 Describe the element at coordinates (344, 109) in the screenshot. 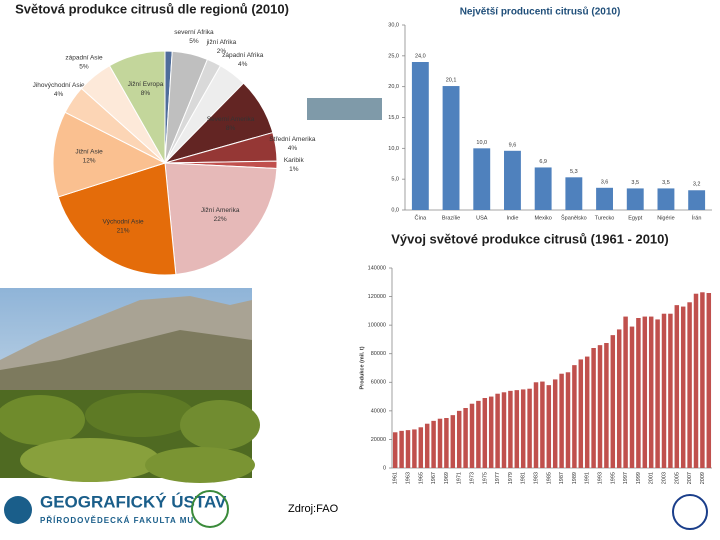

I see `arrow-box` at that location.